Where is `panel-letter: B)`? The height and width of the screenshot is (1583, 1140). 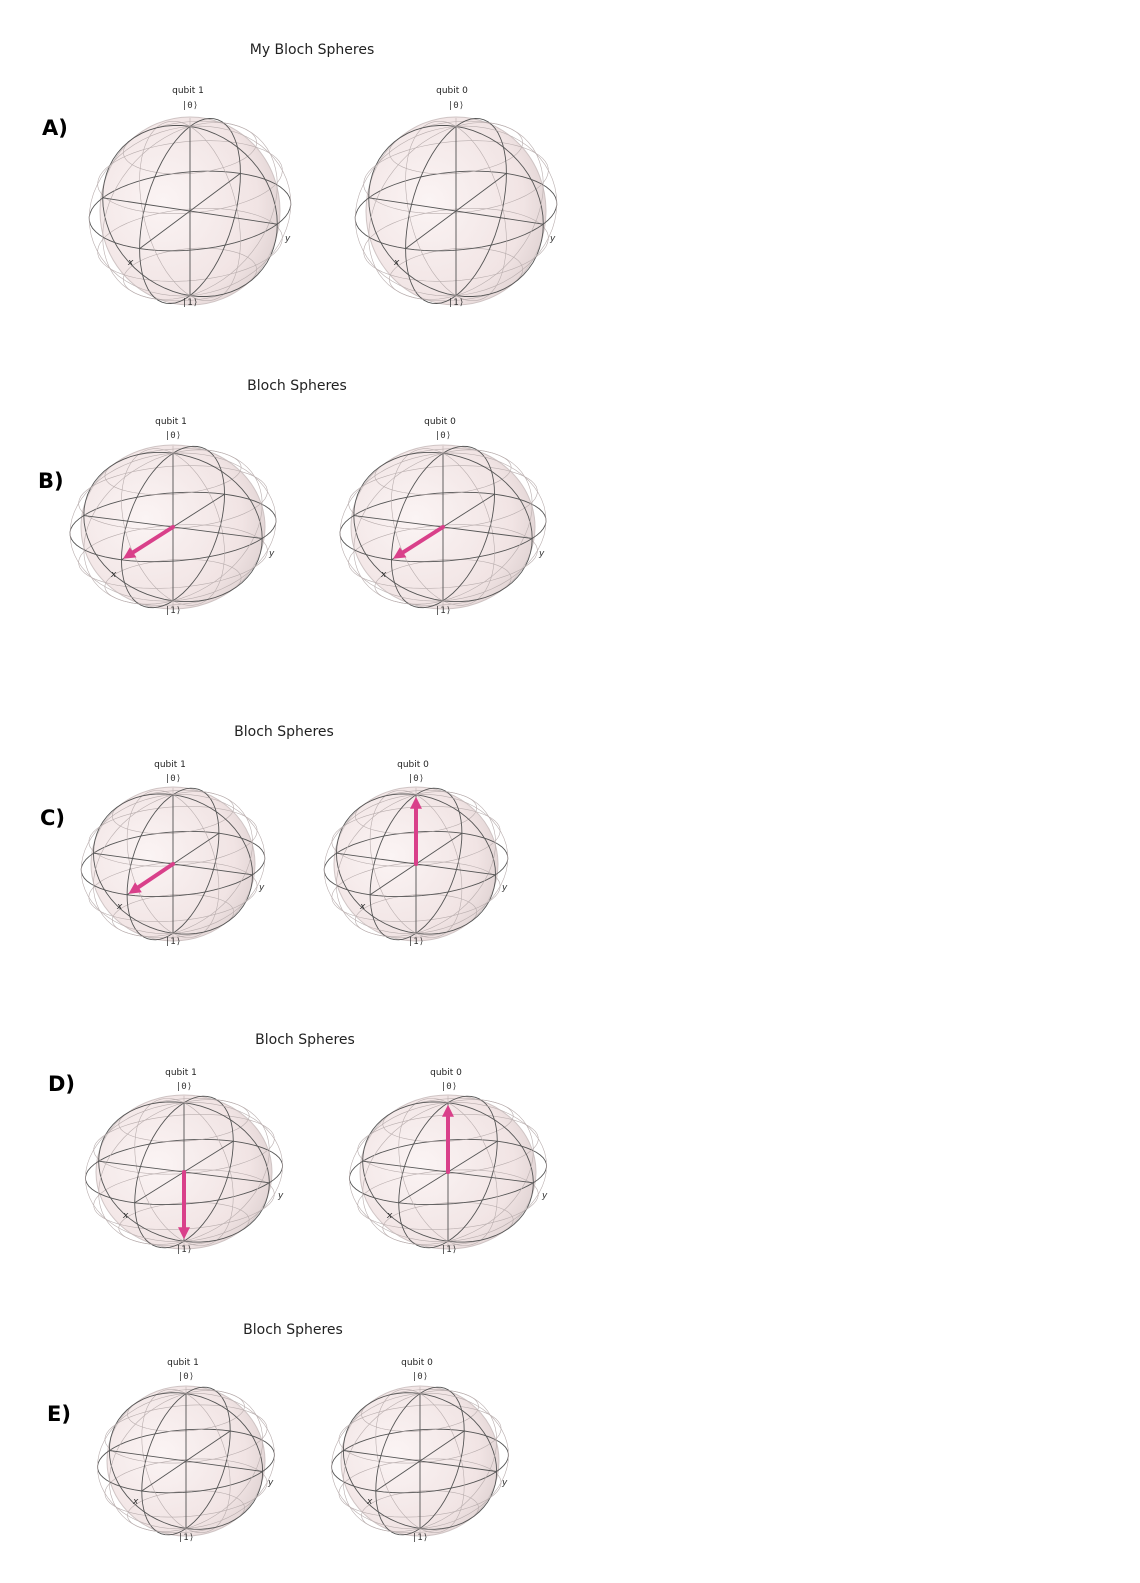 panel-letter: B) is located at coordinates (51, 481).